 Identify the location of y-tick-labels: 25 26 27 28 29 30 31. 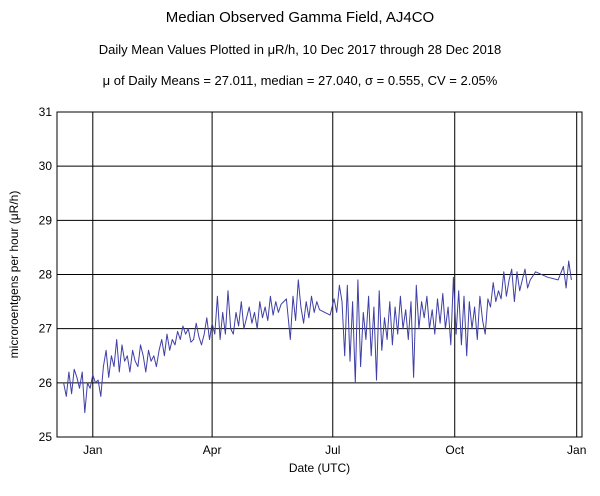
(46, 274).